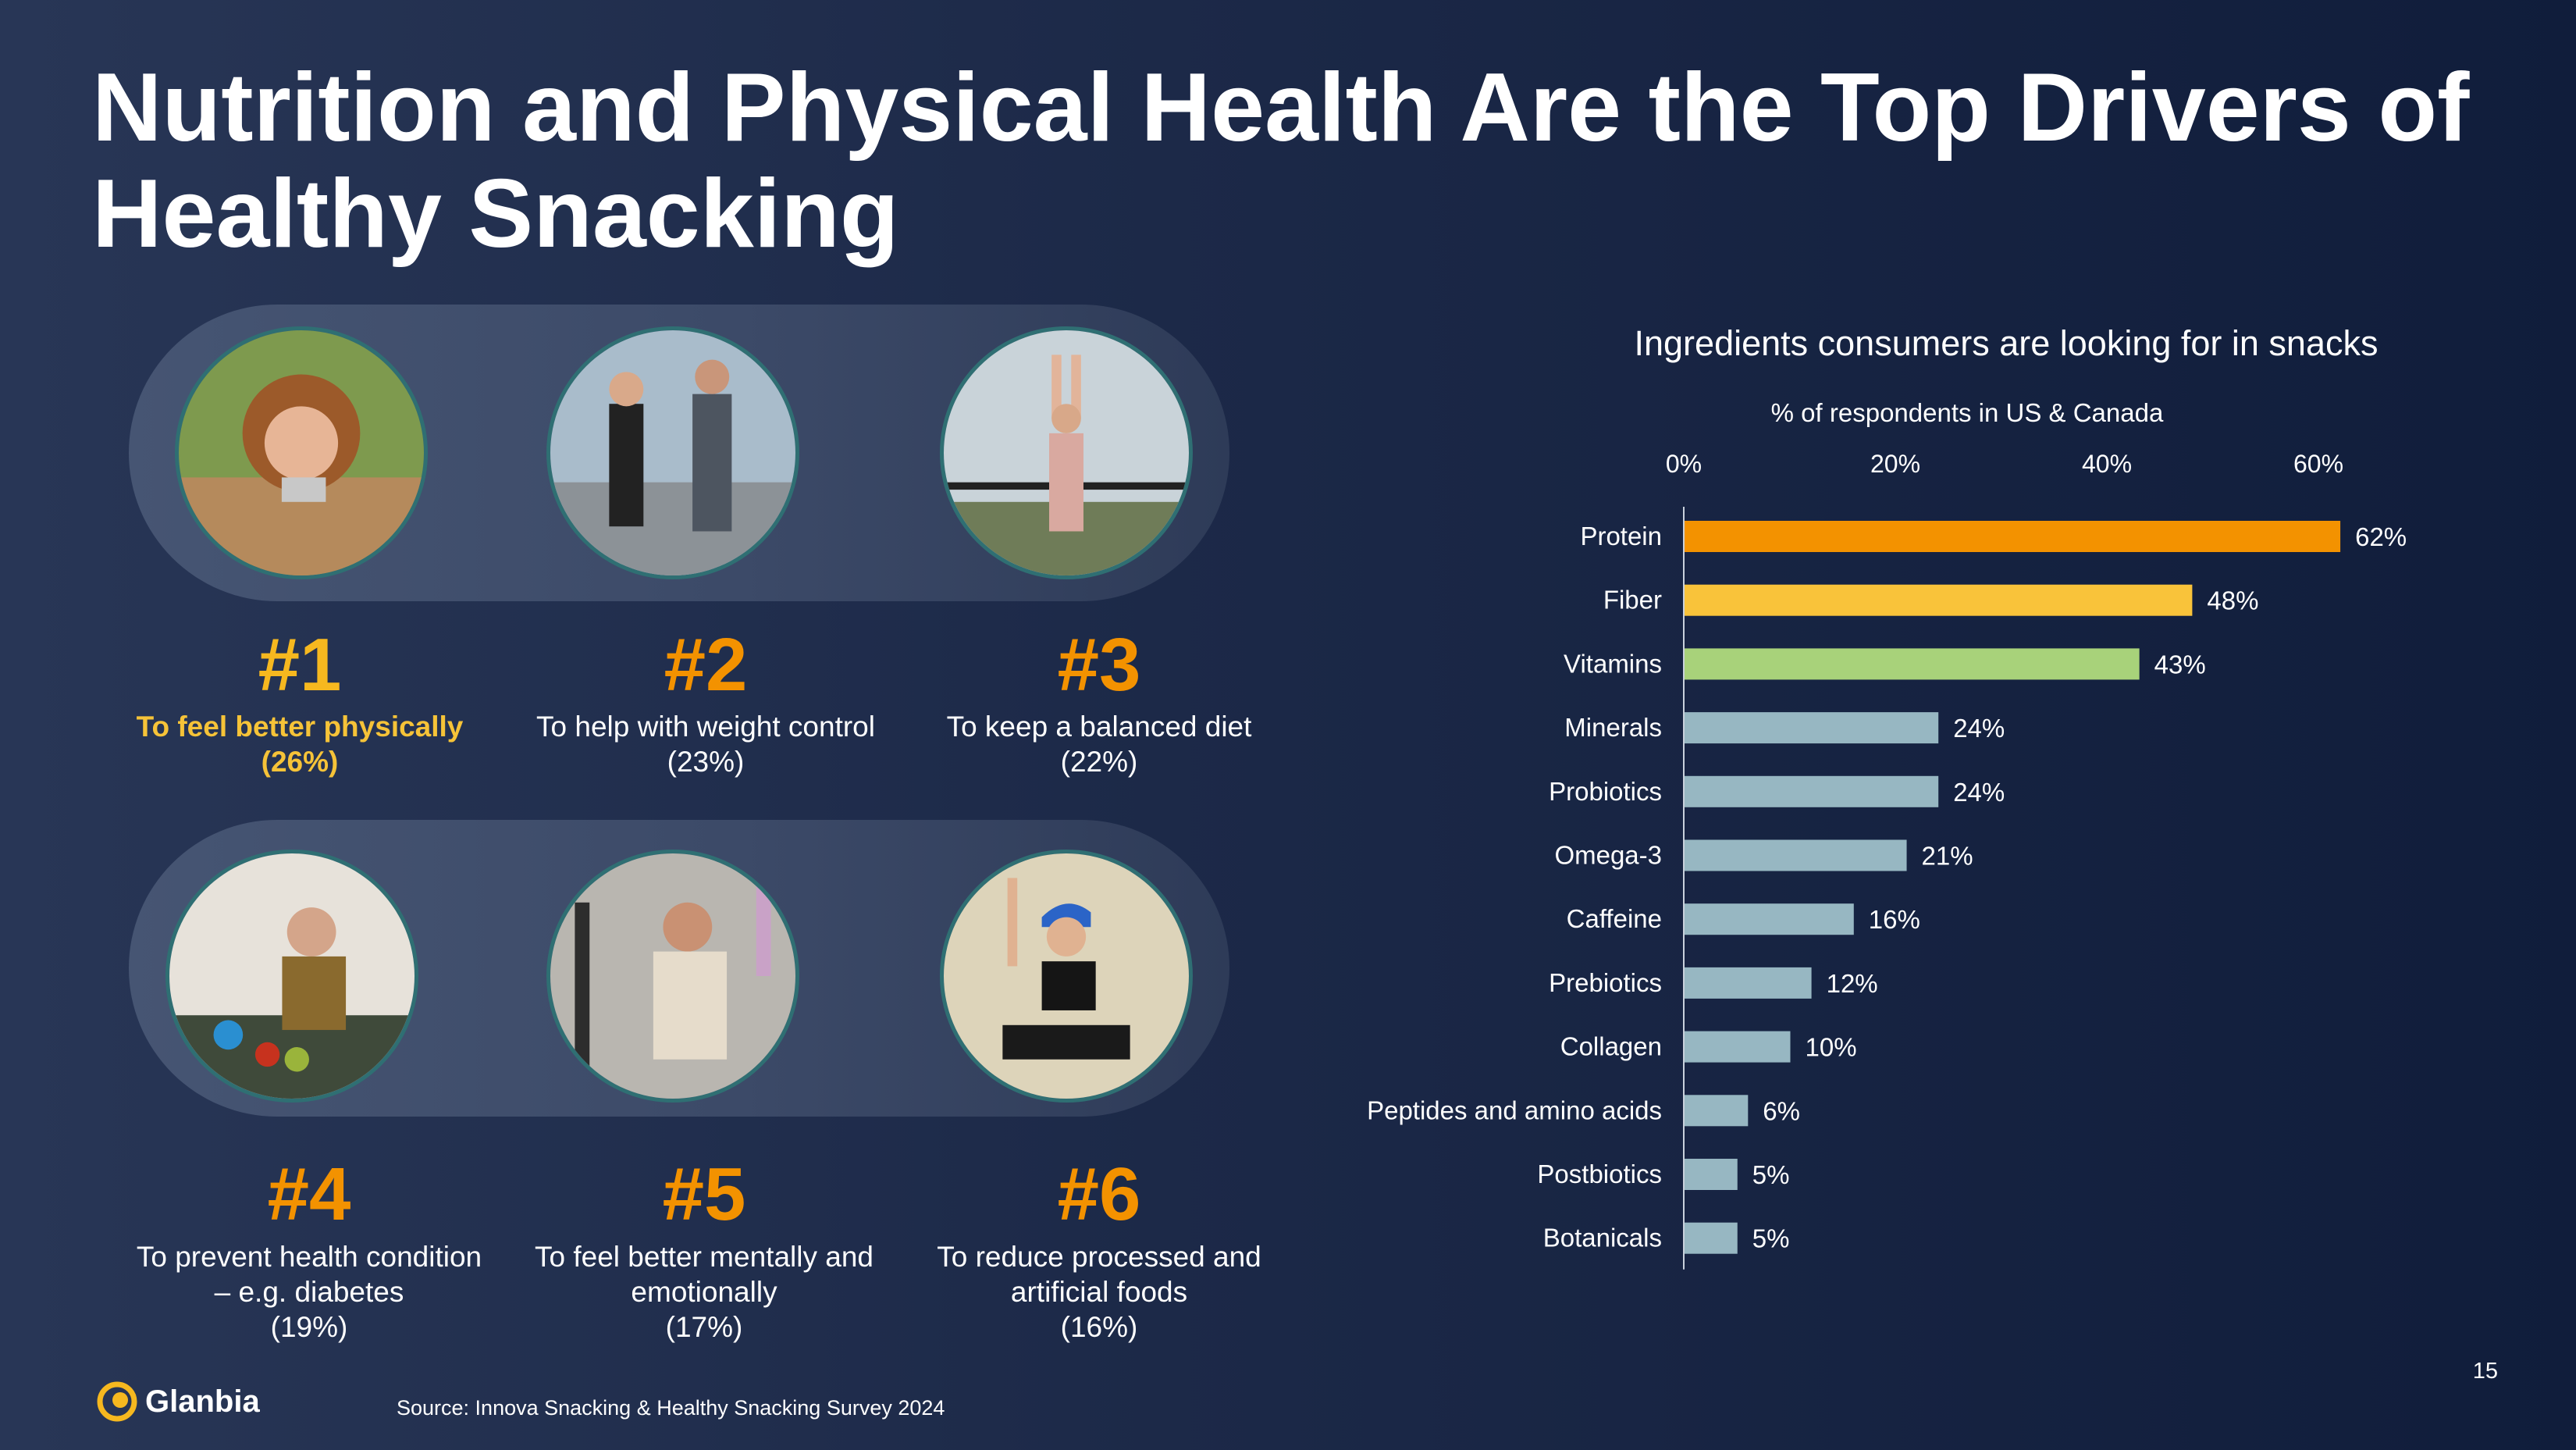 This screenshot has width=2576, height=1450. Describe the element at coordinates (1605, 982) in the screenshot. I see `category-label: Prebiotics` at that location.